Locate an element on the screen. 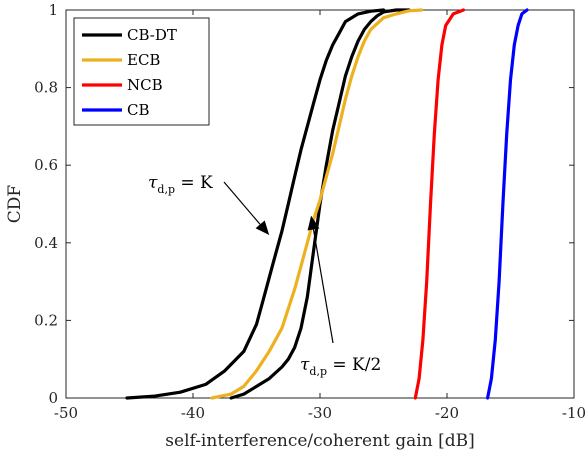  annotation-arrowhead-tau-k2 is located at coordinates (313, 223).